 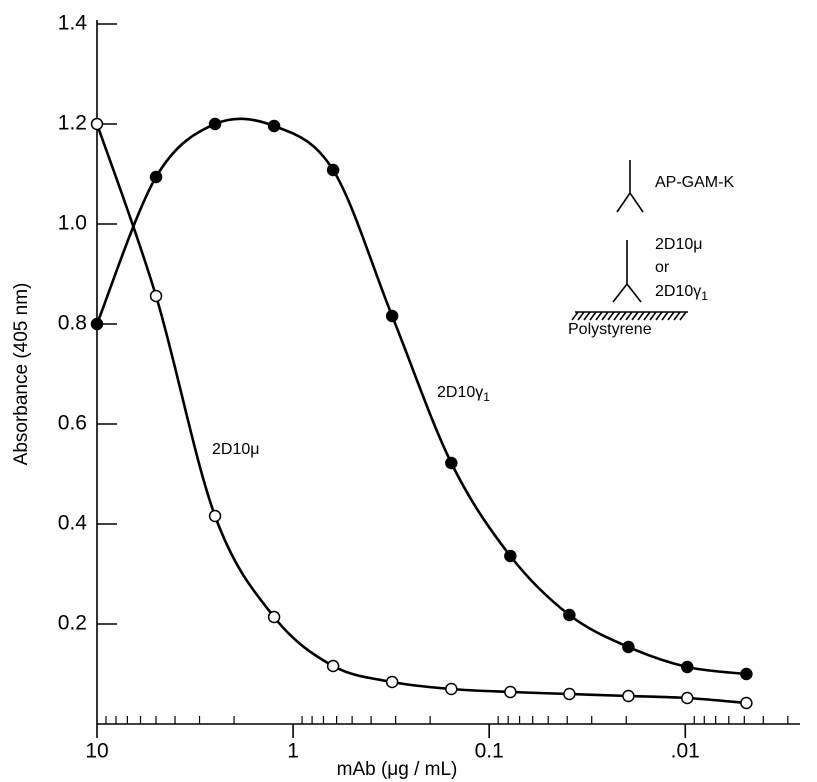 I want to click on x-tick-label: 1, so click(x=293, y=751).